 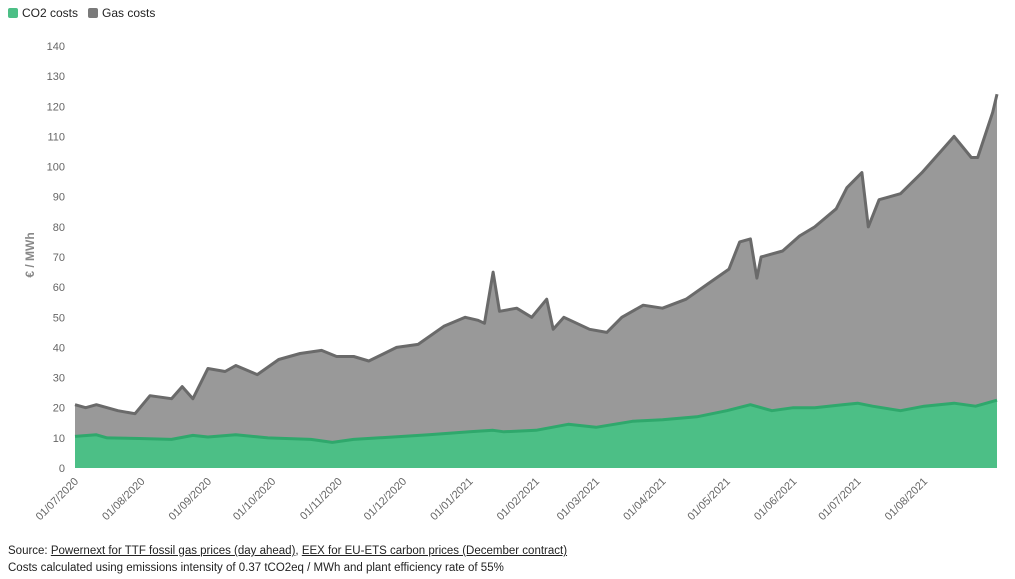 What do you see at coordinates (30, 254) in the screenshot?
I see `y-axis-title: € / MWh` at bounding box center [30, 254].